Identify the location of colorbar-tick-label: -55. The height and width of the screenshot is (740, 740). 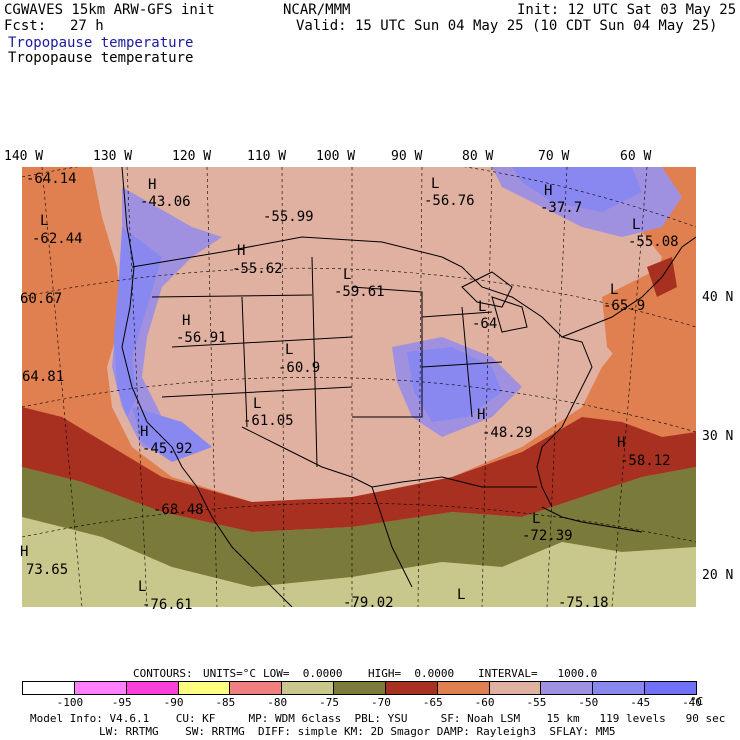
(536, 702).